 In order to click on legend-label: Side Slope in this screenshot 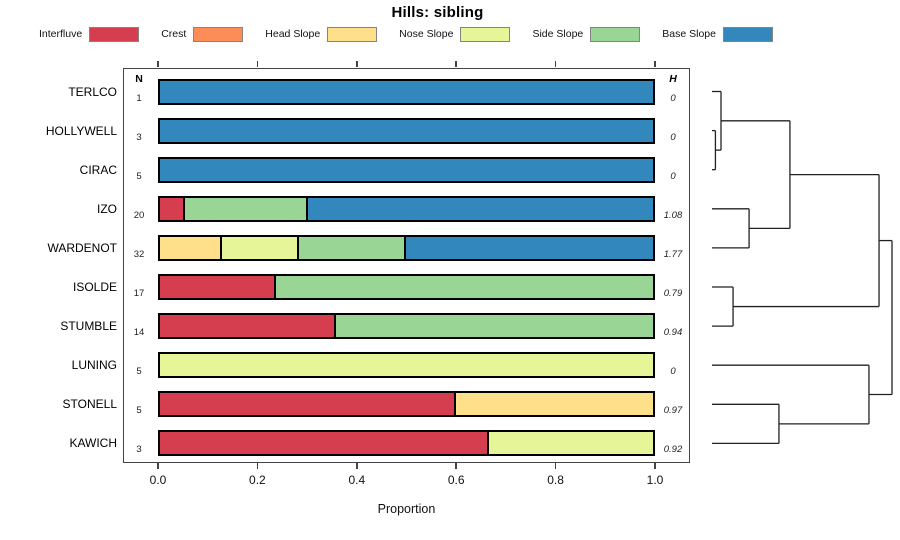, I will do `click(558, 34)`.